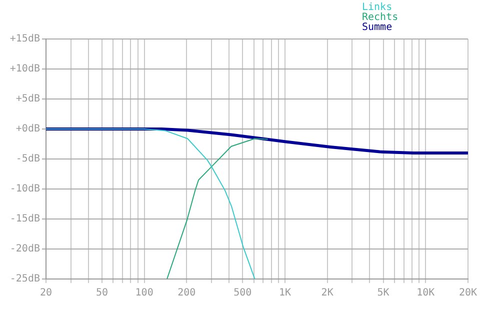 Image resolution: width=481 pixels, height=319 pixels. Describe the element at coordinates (284, 293) in the screenshot. I see `x-tick-label: 1K` at that location.